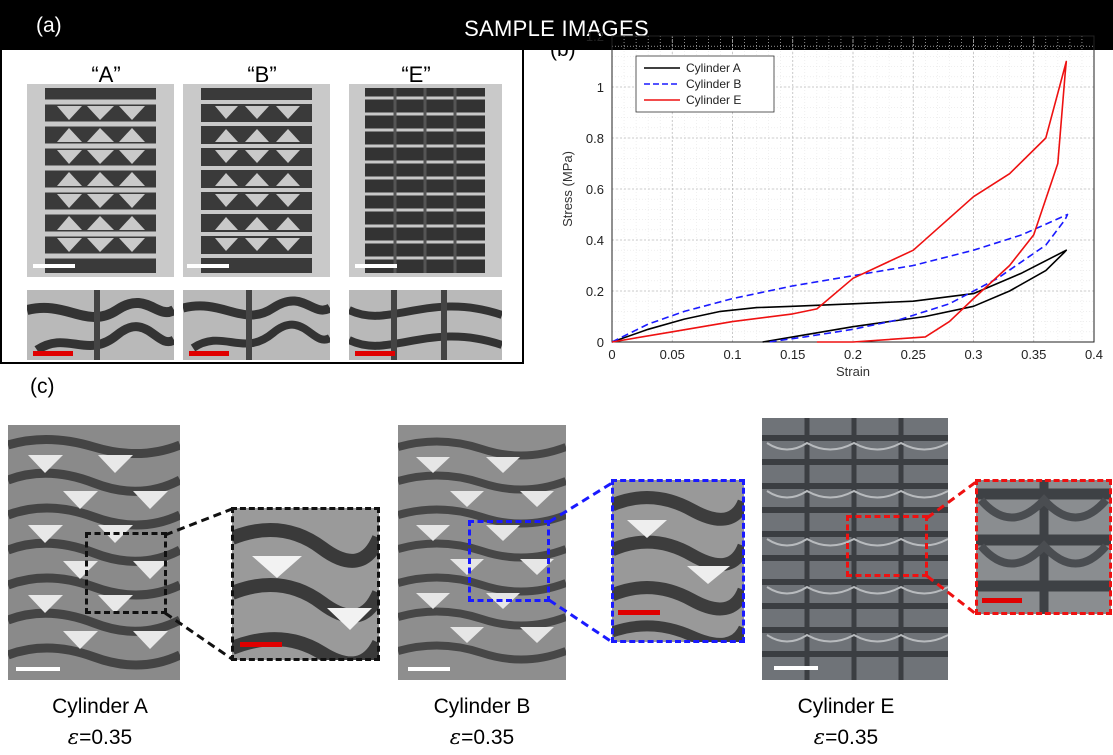 The height and width of the screenshot is (755, 1113). I want to click on cylinder-a-zoom-image, so click(305, 584).